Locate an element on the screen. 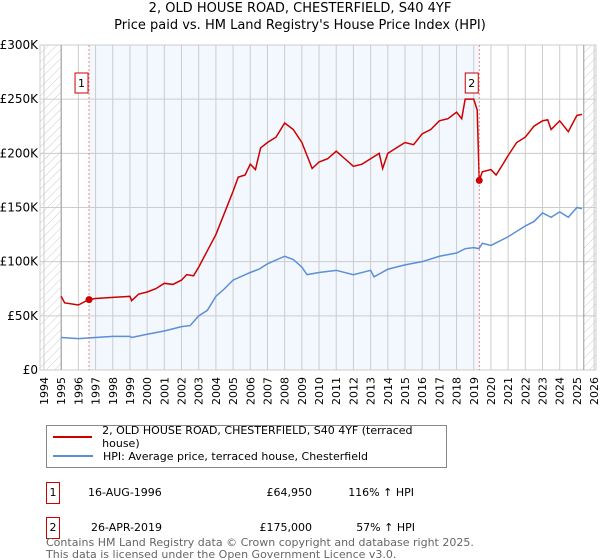 The width and height of the screenshot is (600, 560). x-tick-label: 2013 is located at coordinates (371, 391).